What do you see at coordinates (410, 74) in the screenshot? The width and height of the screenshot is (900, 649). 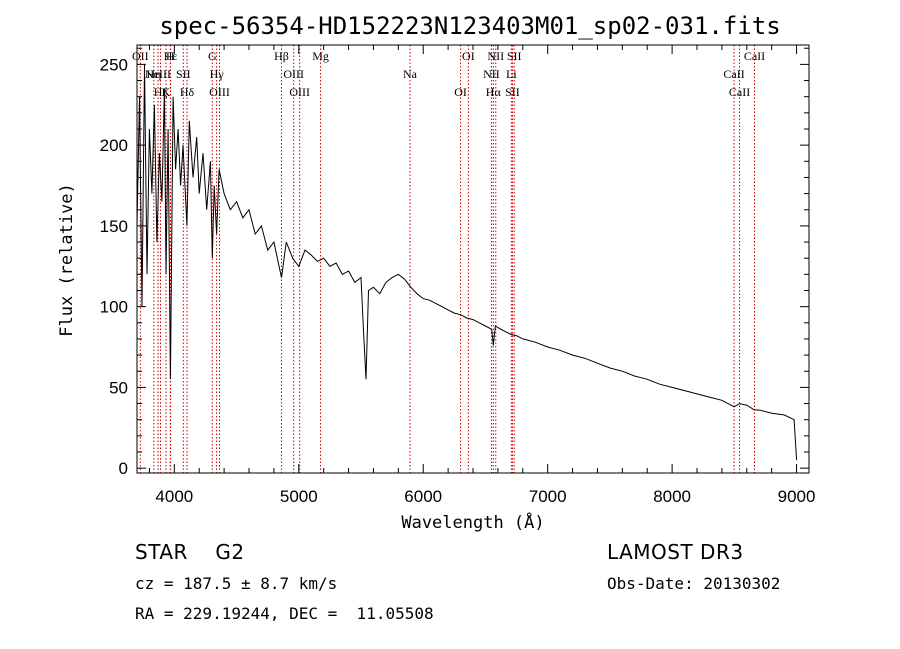 I see `line-marker-label: Na` at bounding box center [410, 74].